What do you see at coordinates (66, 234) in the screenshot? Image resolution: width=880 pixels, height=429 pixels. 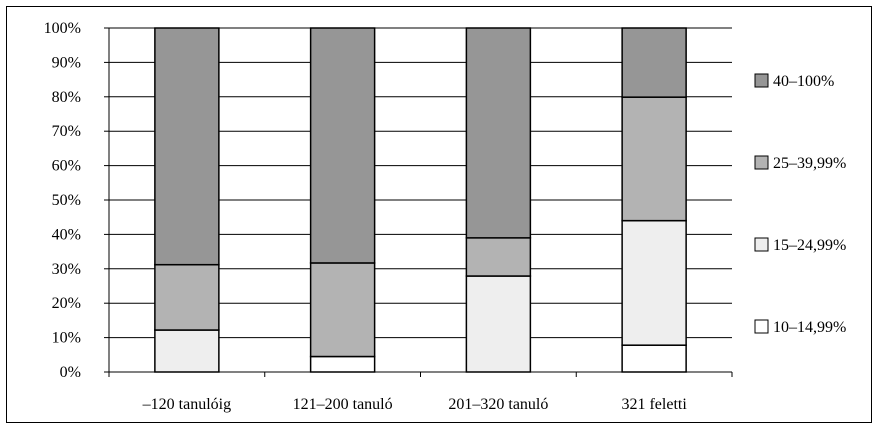 I see `y-tick-label: 40%` at bounding box center [66, 234].